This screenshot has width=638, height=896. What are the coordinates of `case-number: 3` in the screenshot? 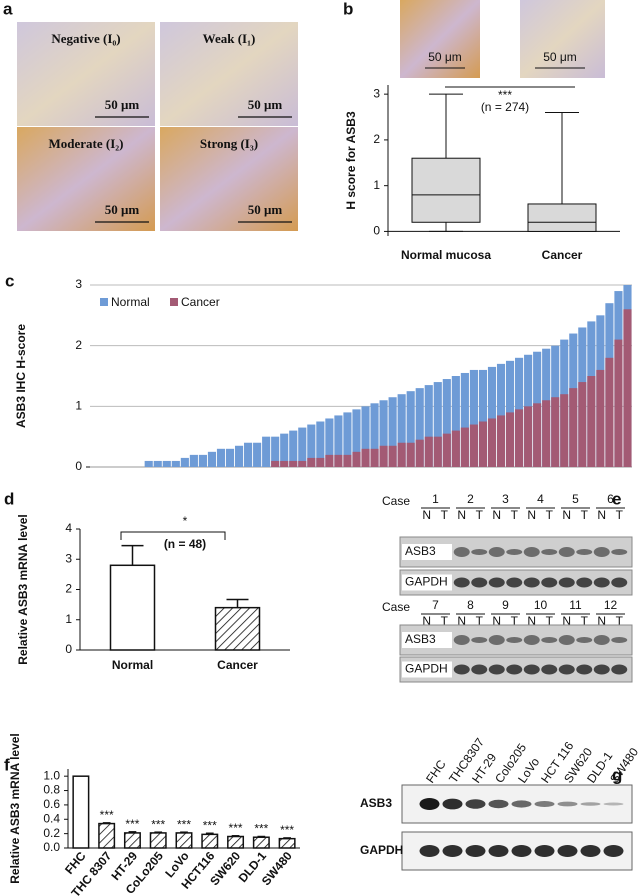 It's located at (505, 499).